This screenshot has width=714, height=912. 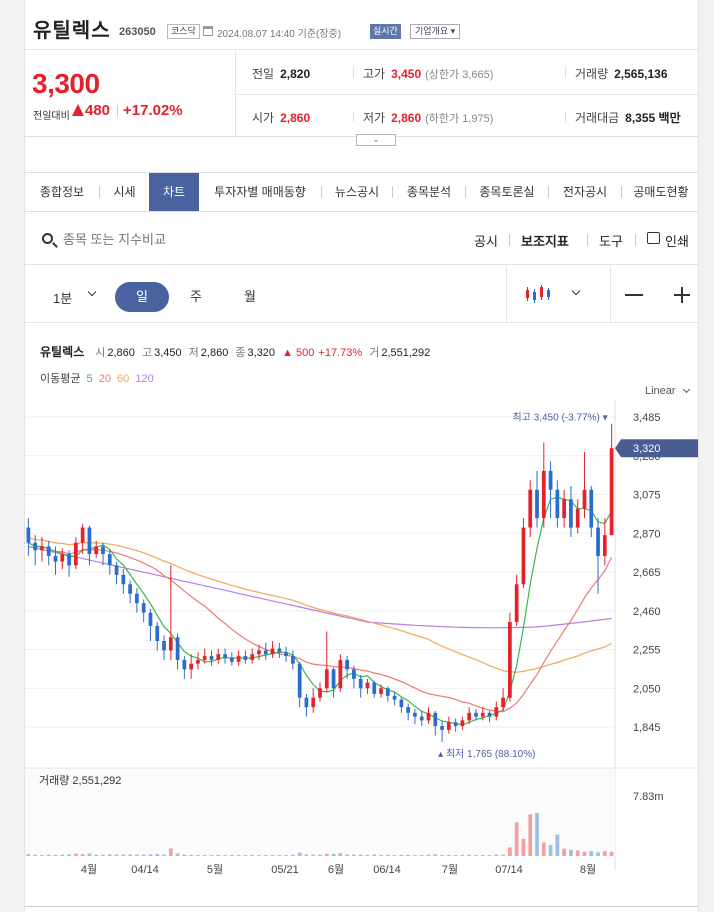 I want to click on stock-code: 263050, so click(x=137, y=32).